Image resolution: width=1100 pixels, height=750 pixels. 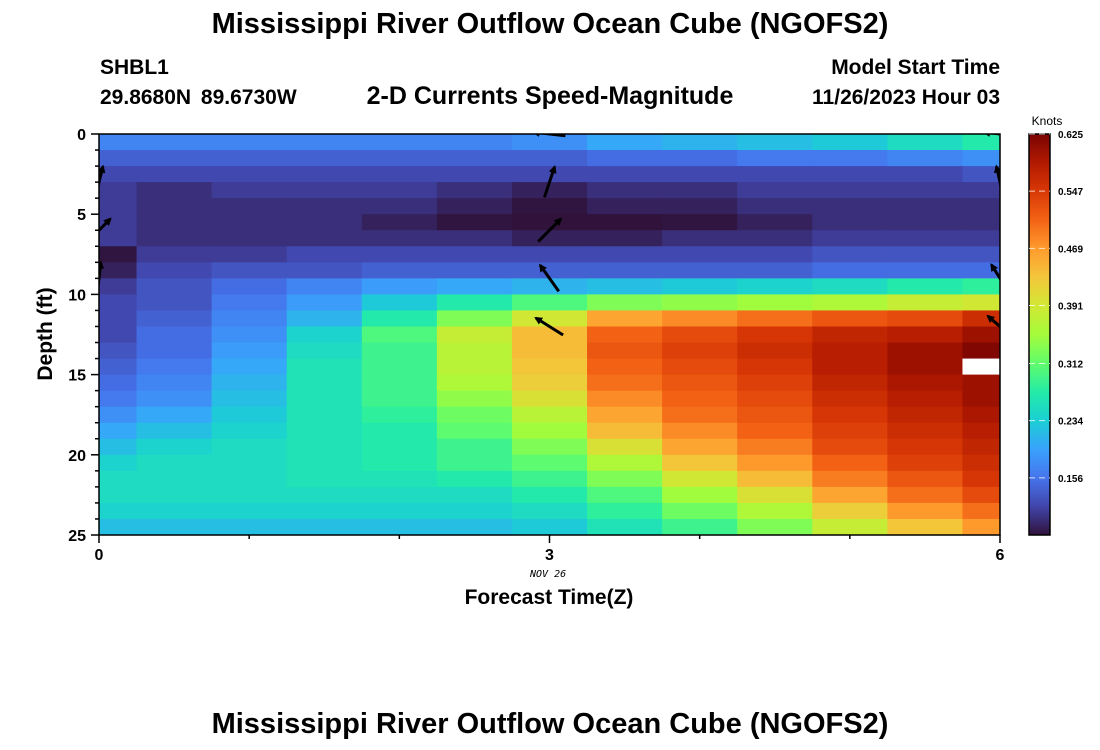 What do you see at coordinates (77, 376) in the screenshot?
I see `y-tick-label: 15` at bounding box center [77, 376].